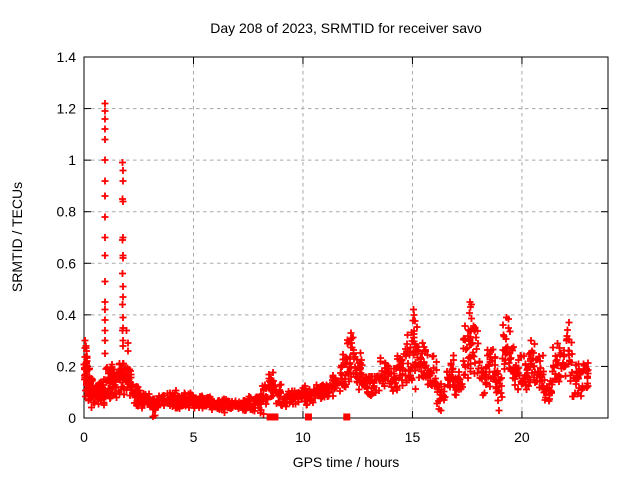 This screenshot has width=640, height=480. I want to click on x-tick-label: 0, so click(84, 437).